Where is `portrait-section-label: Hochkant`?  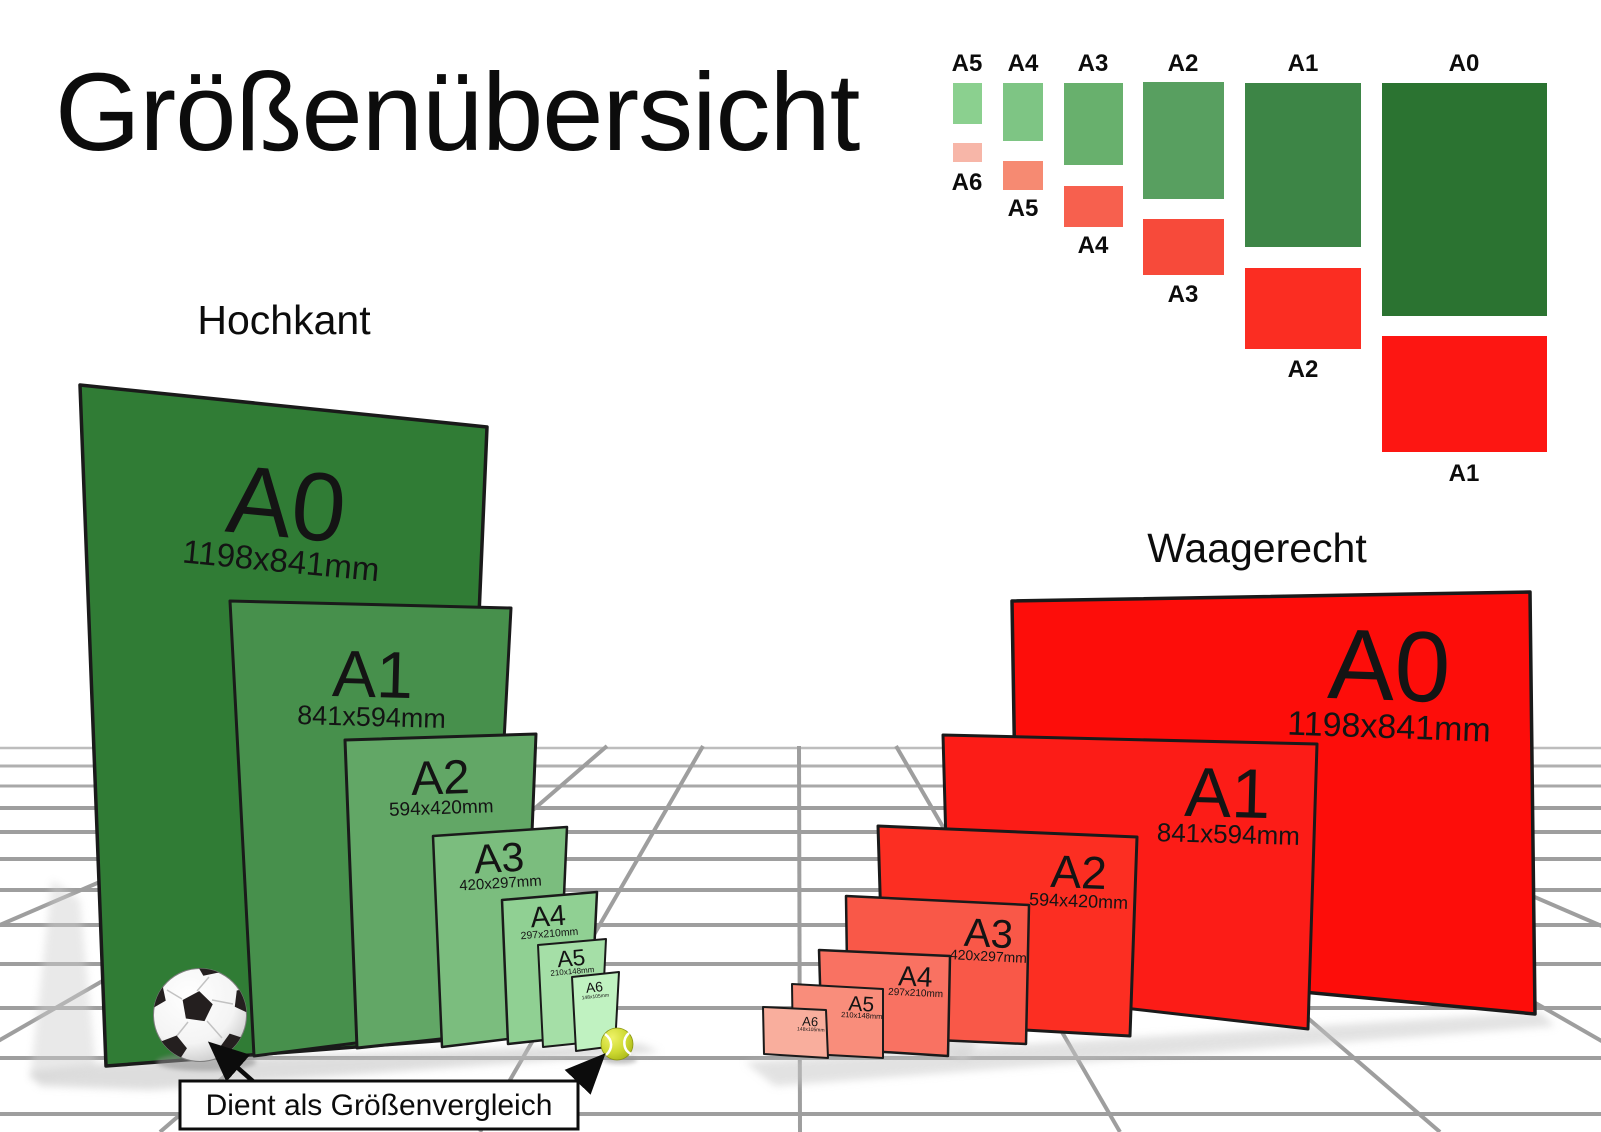 portrait-section-label: Hochkant is located at coordinates (284, 320).